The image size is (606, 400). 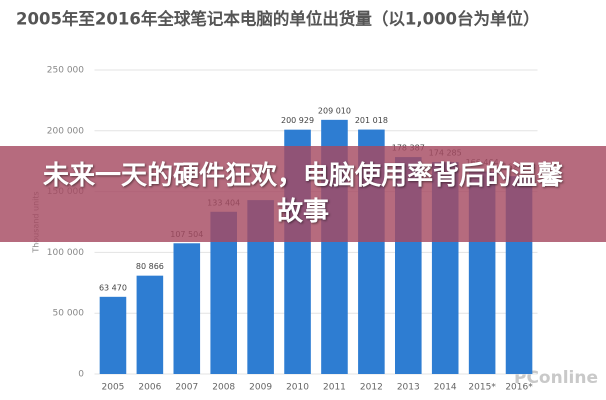 I want to click on y-tick-label: 250 000, so click(x=65, y=71).